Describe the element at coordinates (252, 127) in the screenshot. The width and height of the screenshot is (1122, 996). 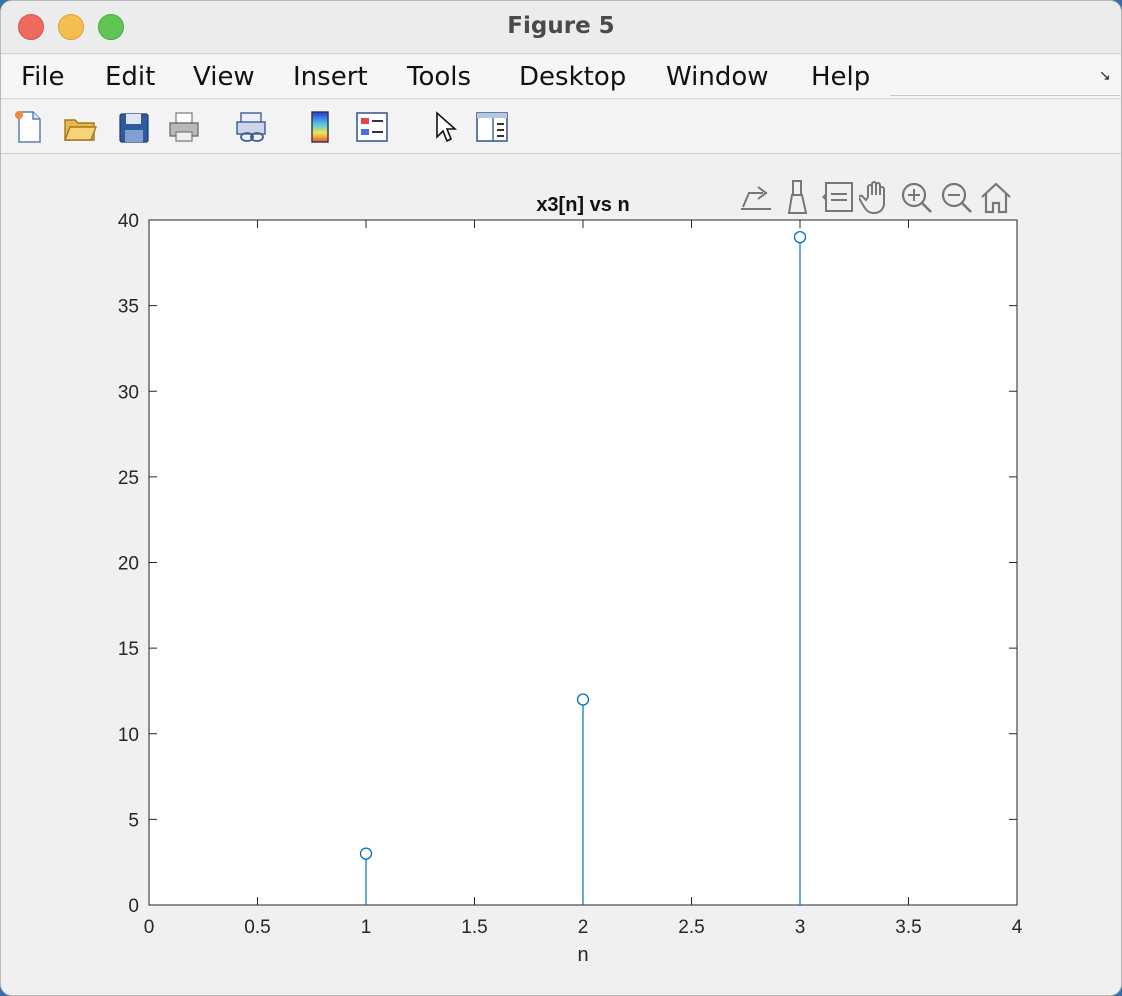
I see `link-plot-icon` at that location.